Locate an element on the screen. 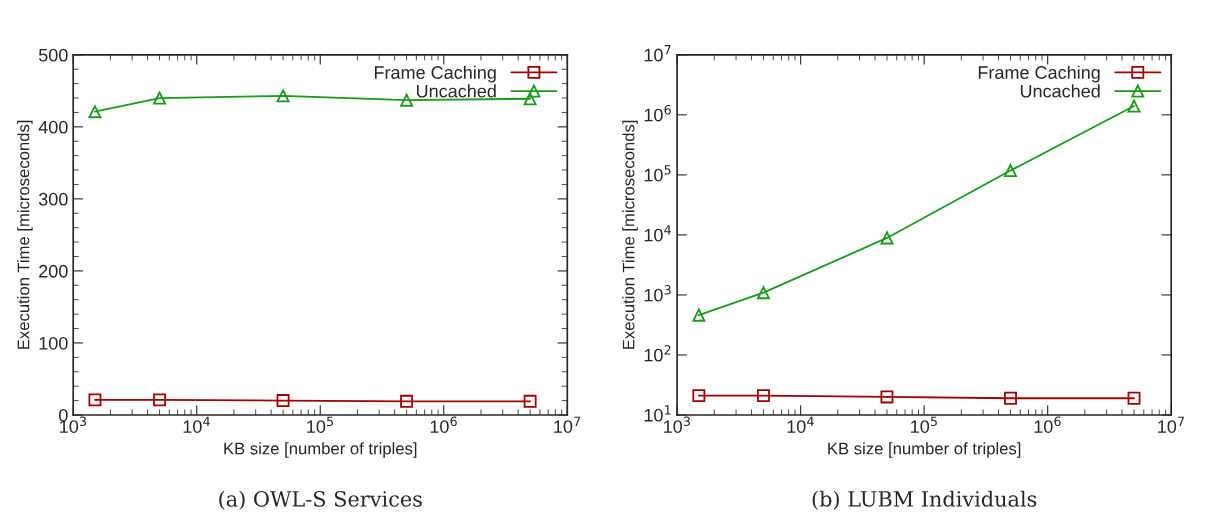 This screenshot has width=1220, height=522. y-tick-label: 10$^{2}$ is located at coordinates (657, 353).